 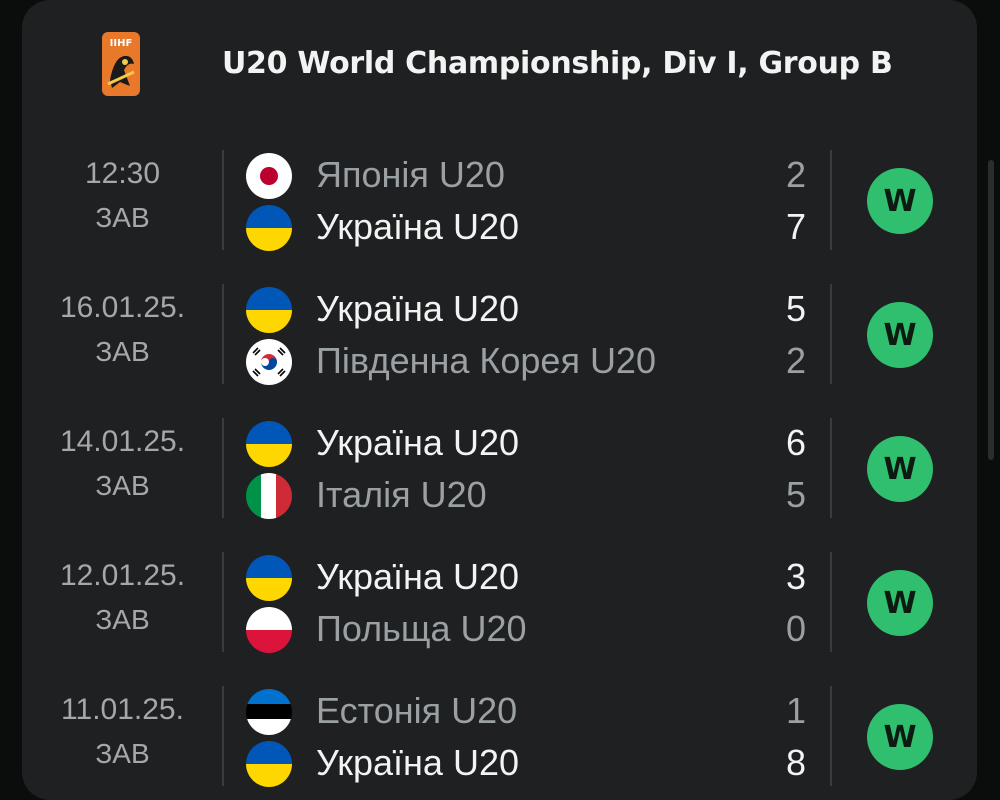 What do you see at coordinates (269, 362) in the screenshot?
I see `flag-south-korea-icon` at bounding box center [269, 362].